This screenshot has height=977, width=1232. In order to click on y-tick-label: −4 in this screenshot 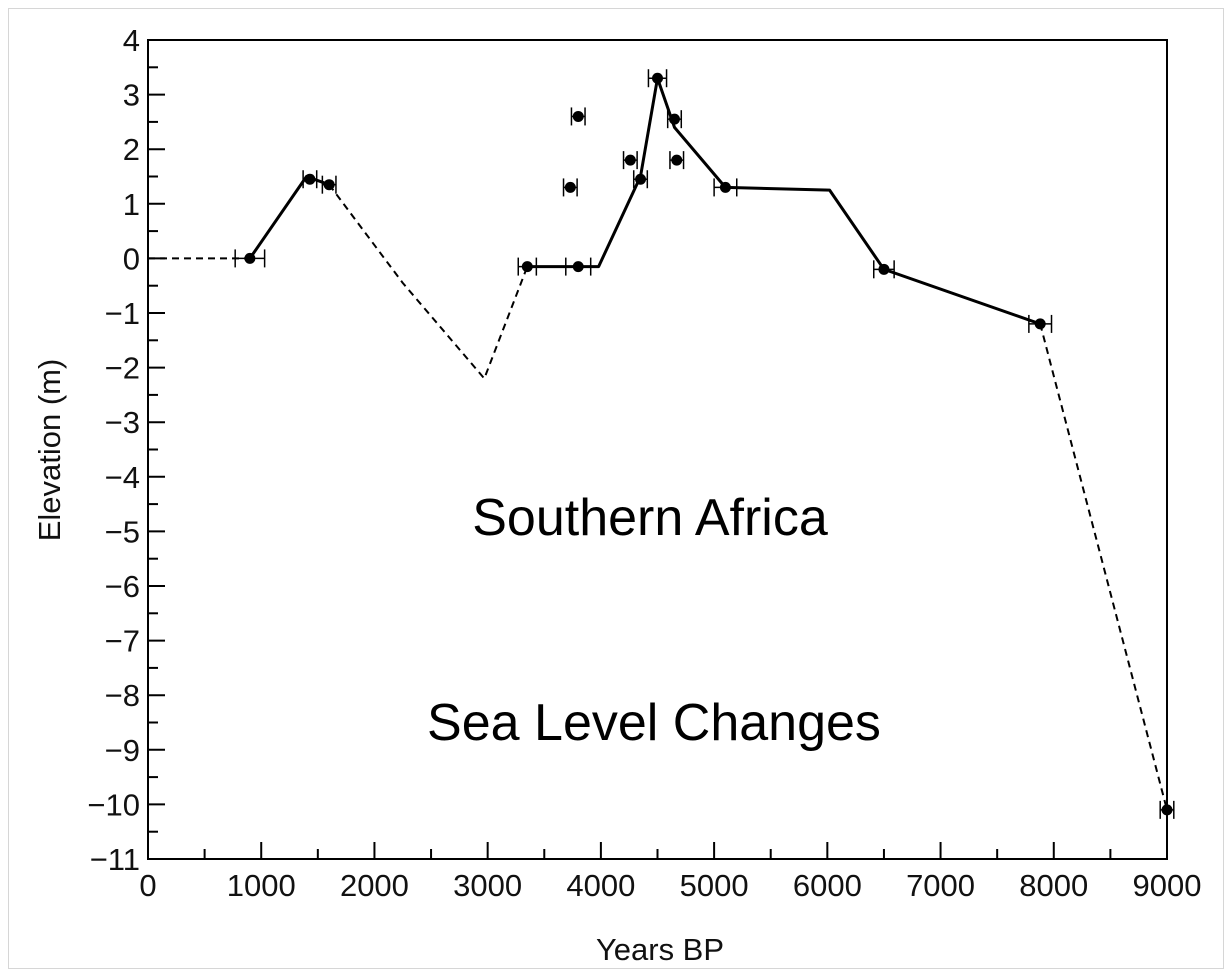, I will do `click(122, 477)`.